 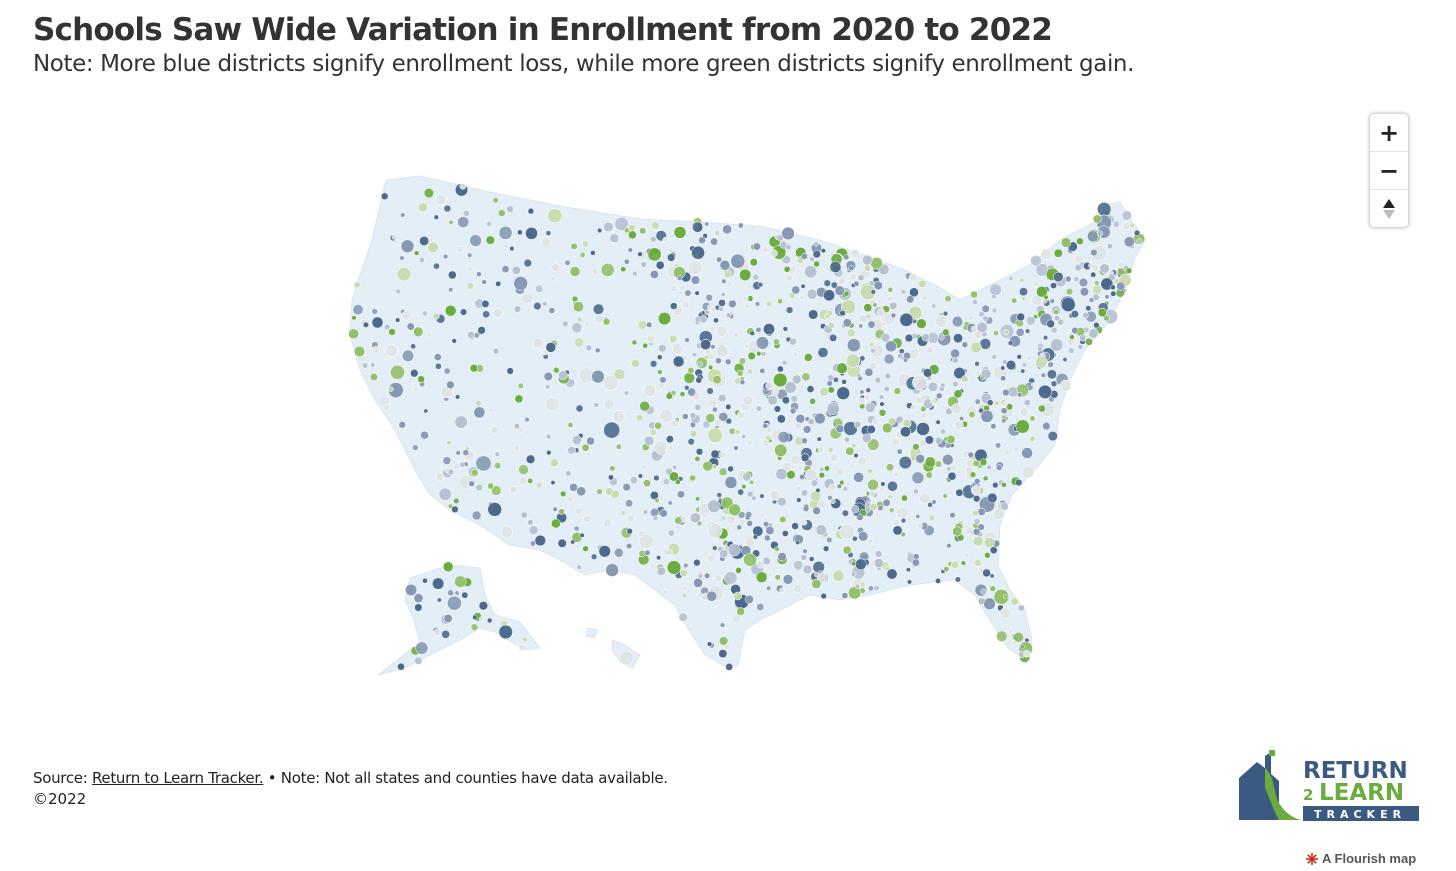 I want to click on flourish-attribution: A Flourish map, so click(x=1361, y=858).